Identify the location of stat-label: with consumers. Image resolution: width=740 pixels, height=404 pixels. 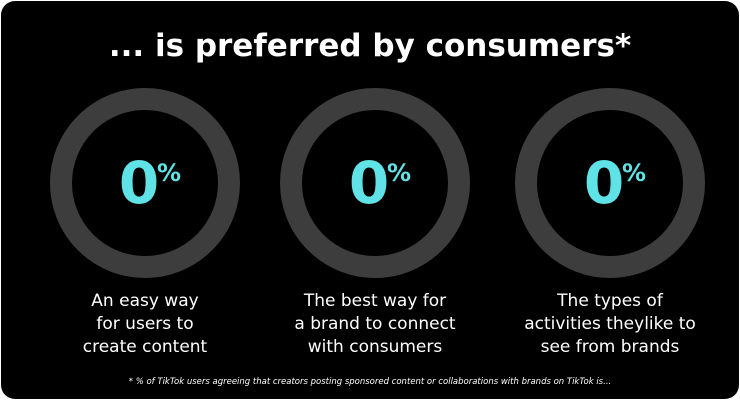
(375, 347).